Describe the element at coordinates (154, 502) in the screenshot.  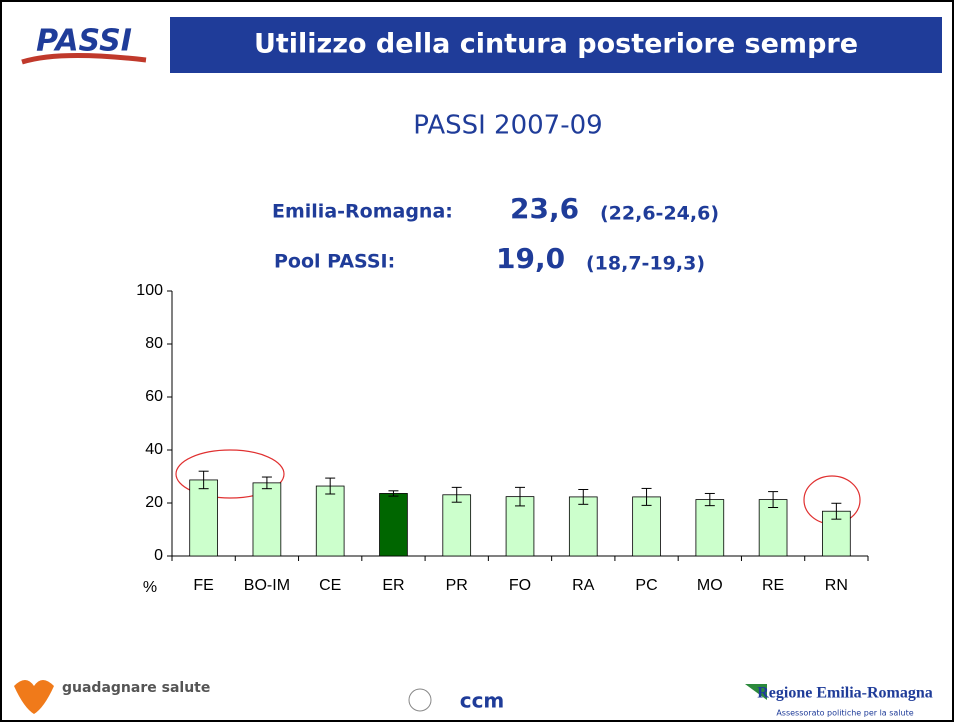
I see `y-tick-label: 20` at that location.